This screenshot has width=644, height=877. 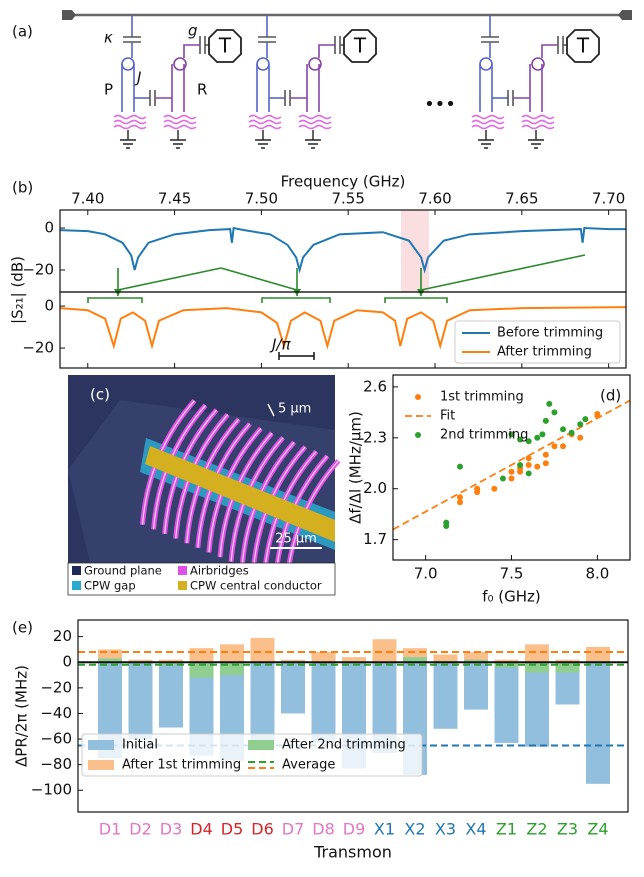 What do you see at coordinates (123, 571) in the screenshot?
I see `legend-label: Ground plane` at bounding box center [123, 571].